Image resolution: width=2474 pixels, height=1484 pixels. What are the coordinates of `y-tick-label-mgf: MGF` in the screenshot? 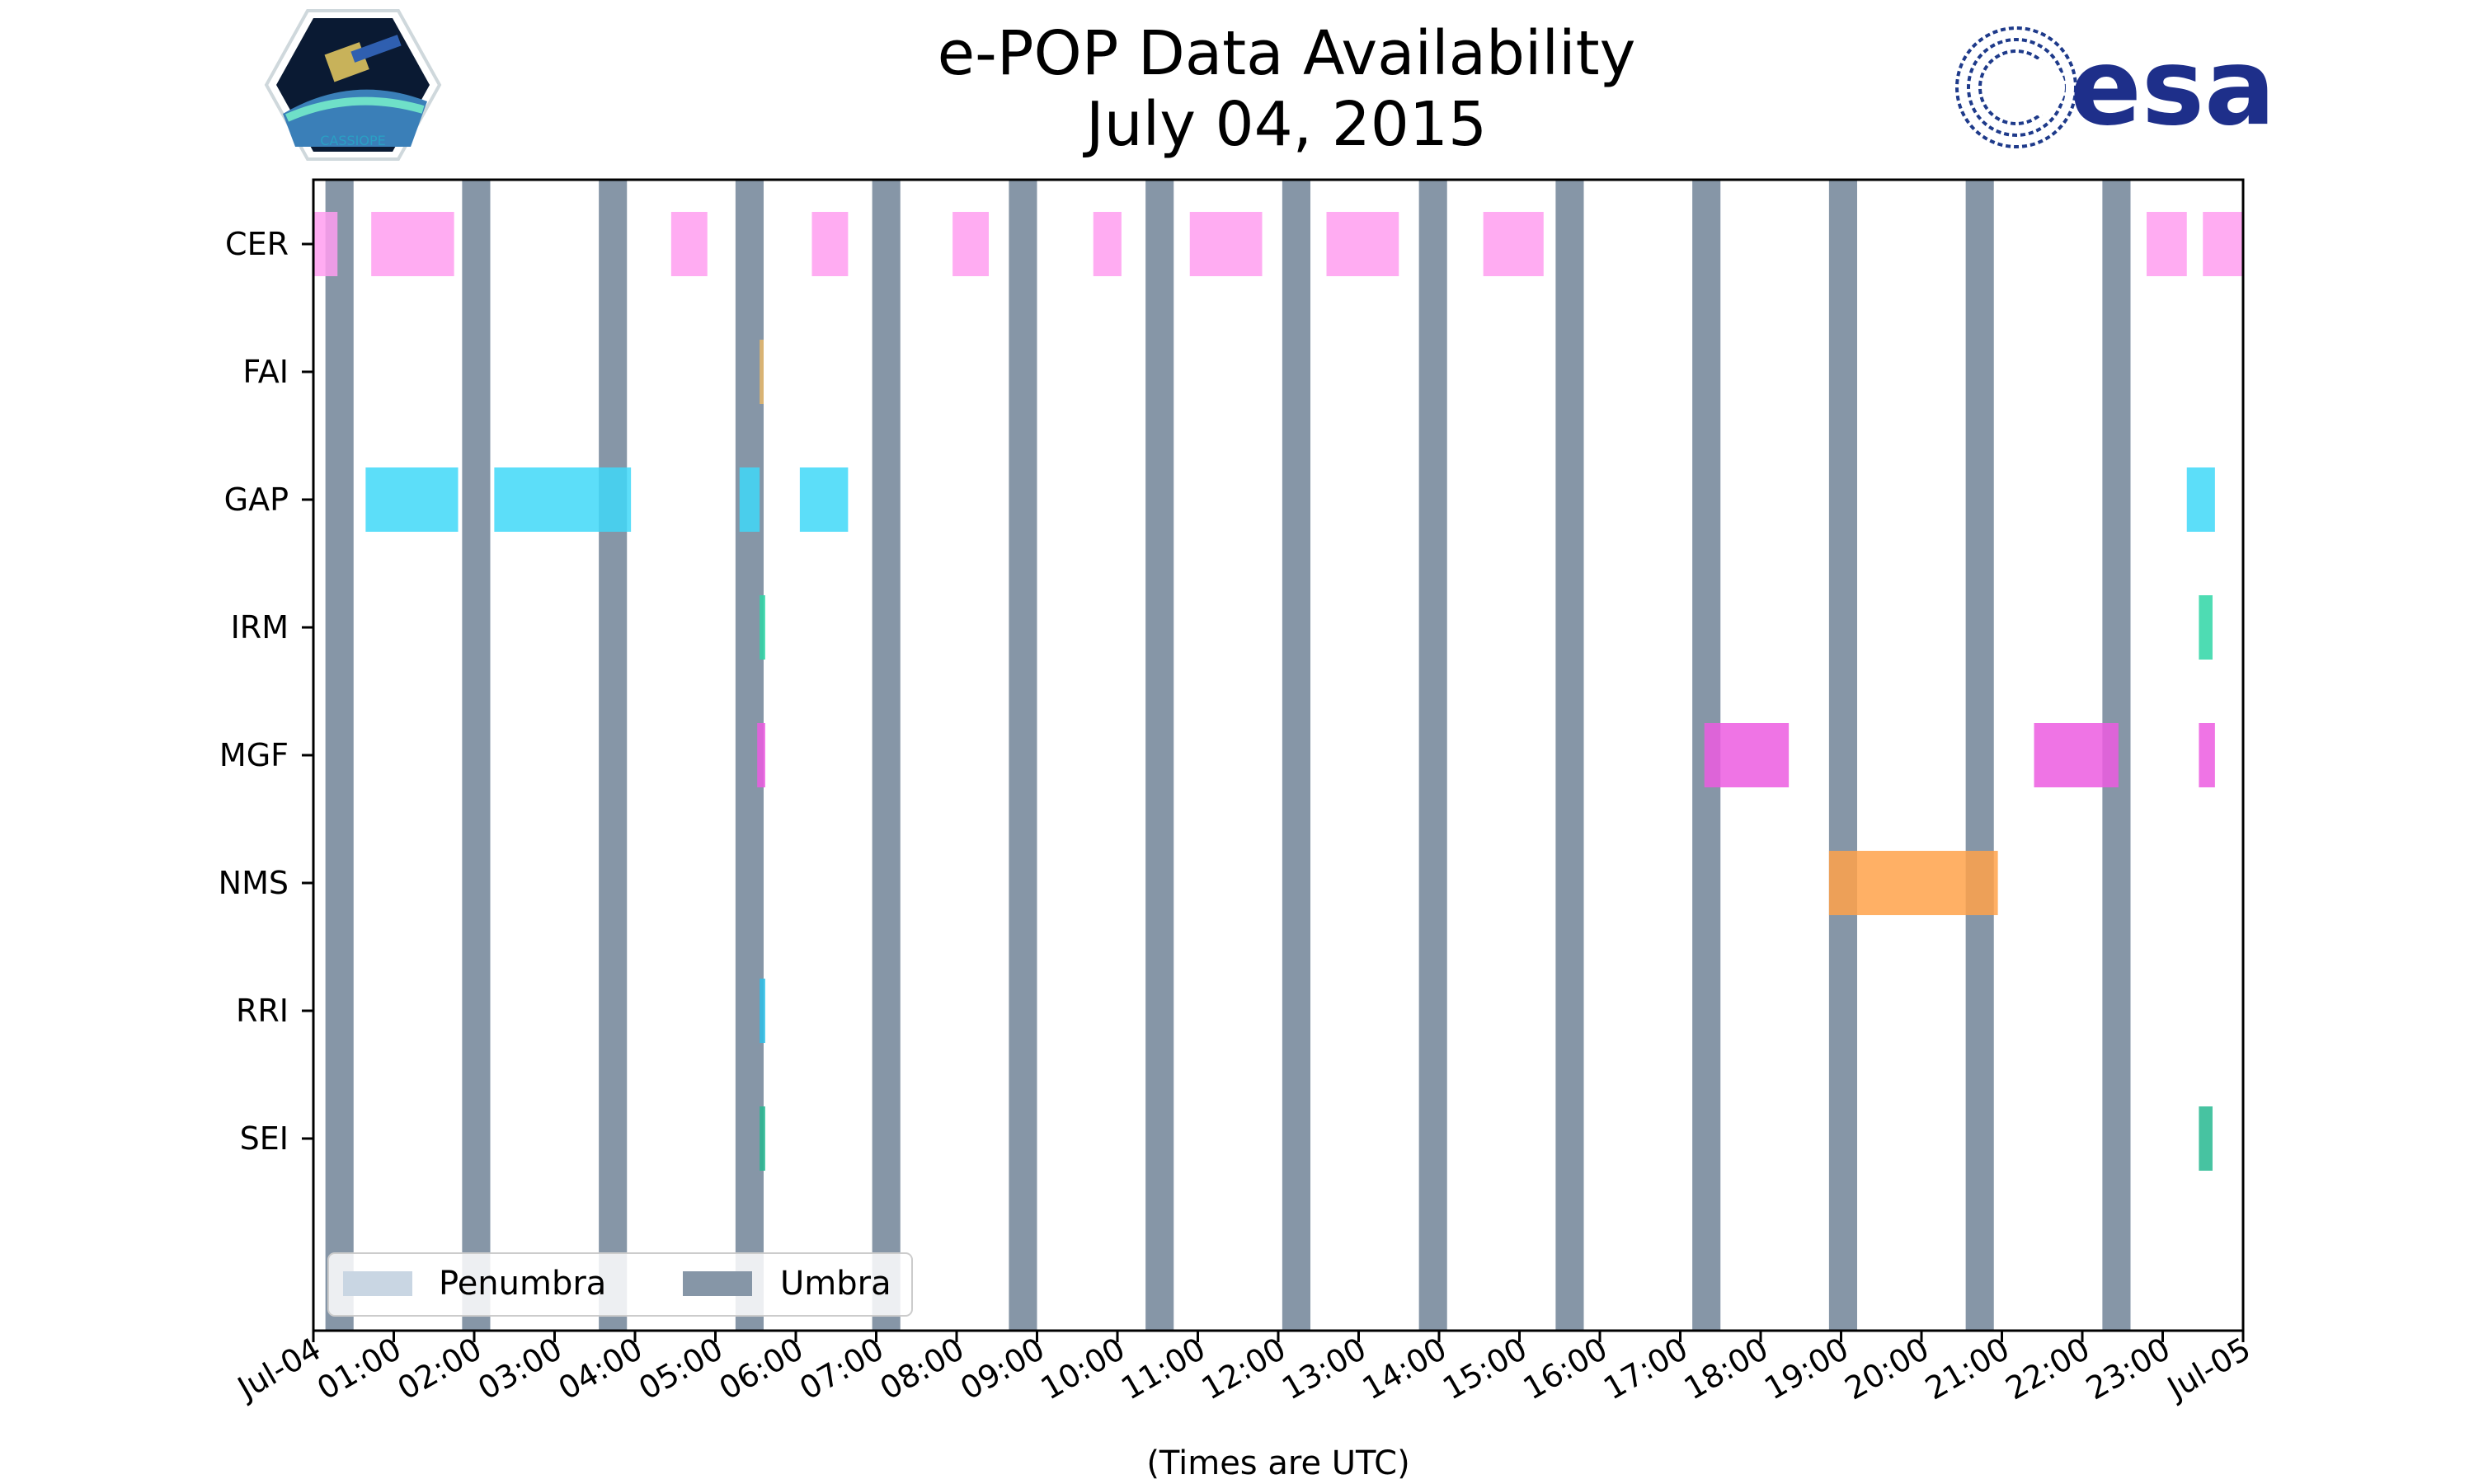 It's located at (254, 755).